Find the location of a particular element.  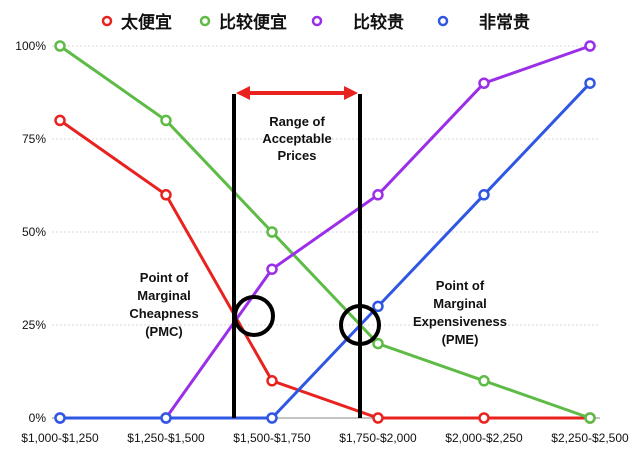

x-tick-label: $1,500-$1,750 is located at coordinates (272, 438).